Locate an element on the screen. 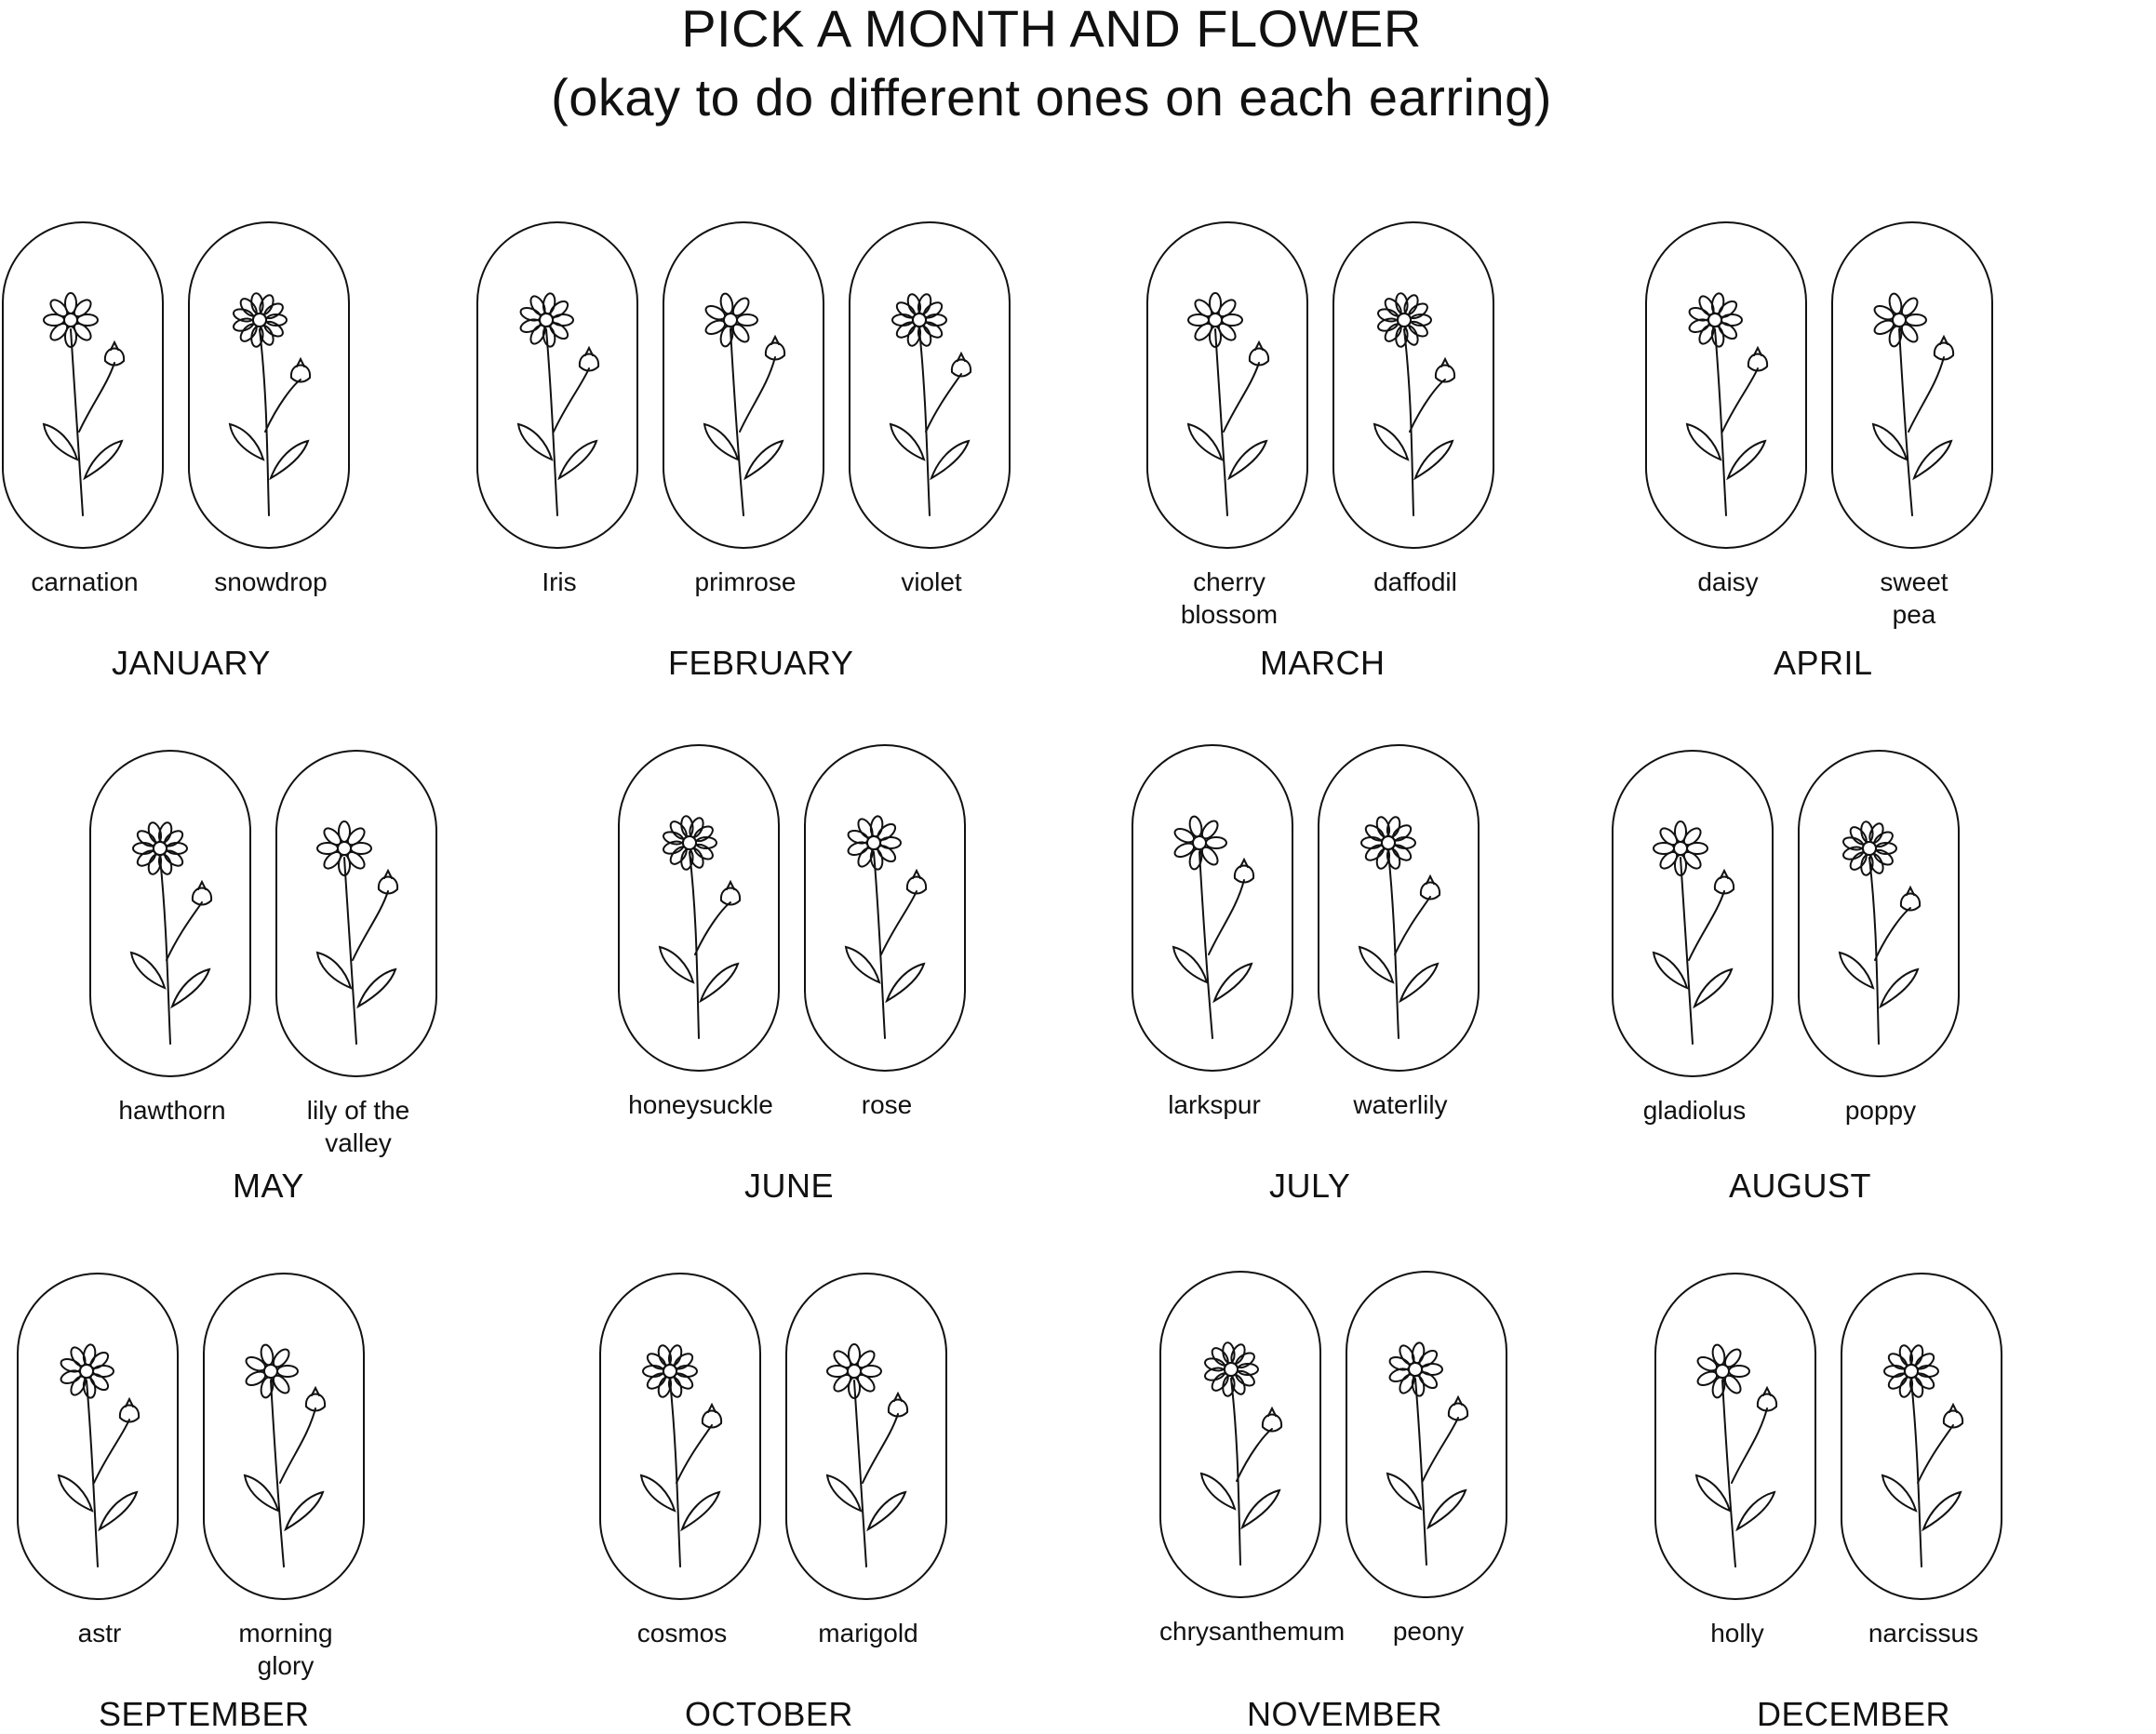  month-label-march: MARCH is located at coordinates (1323, 663).